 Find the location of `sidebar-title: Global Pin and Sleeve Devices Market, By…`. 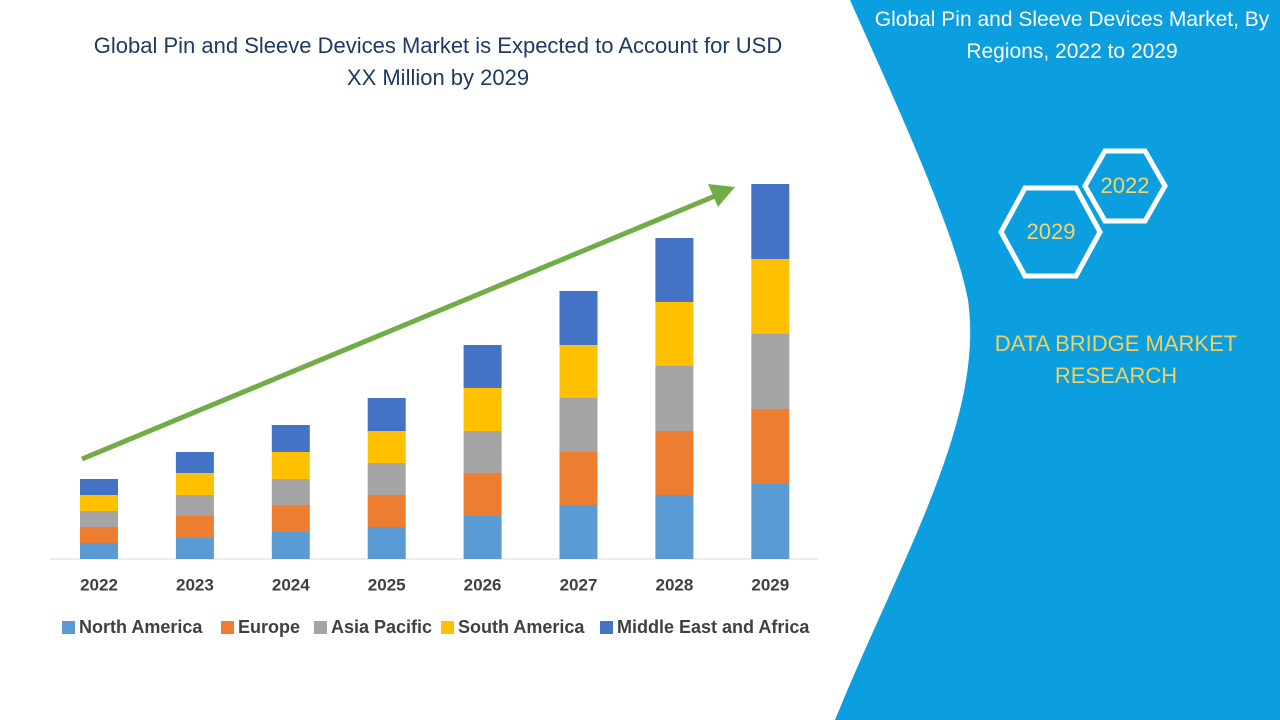

sidebar-title: Global Pin and Sleeve Devices Market, By… is located at coordinates (1072, 35).